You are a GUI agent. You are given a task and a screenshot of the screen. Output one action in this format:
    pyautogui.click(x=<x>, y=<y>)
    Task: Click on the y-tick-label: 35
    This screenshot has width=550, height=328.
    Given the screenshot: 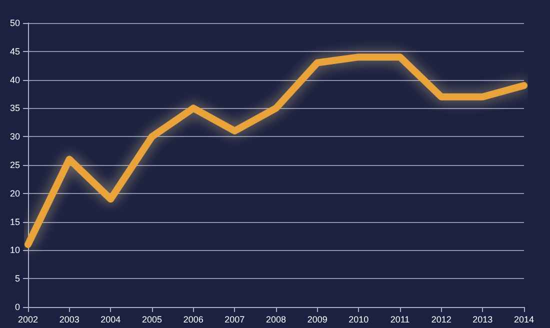 What is the action you would take?
    pyautogui.click(x=15, y=108)
    